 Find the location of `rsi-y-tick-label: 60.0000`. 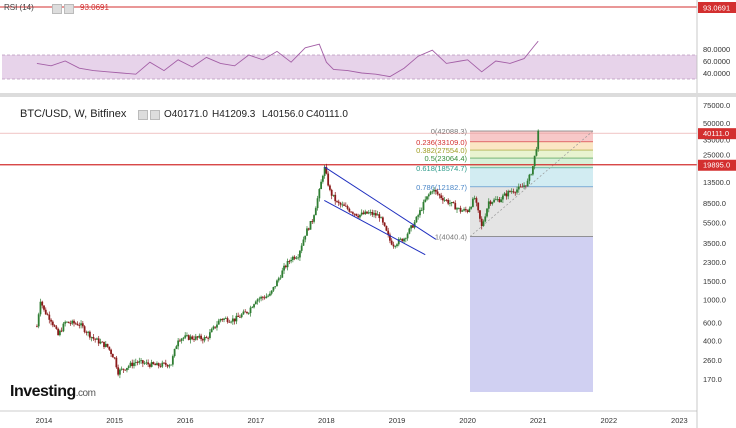

rsi-y-tick-label: 60.0000 is located at coordinates (716, 61).